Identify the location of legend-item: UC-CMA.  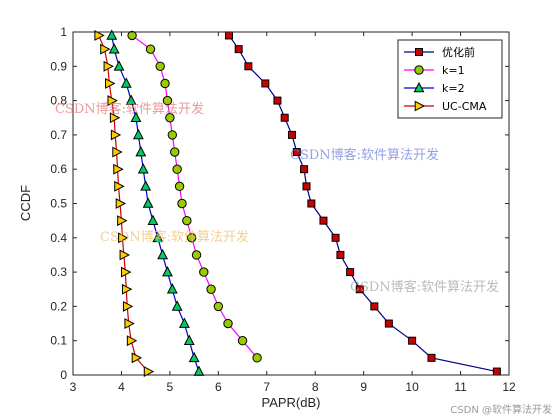
(445, 106).